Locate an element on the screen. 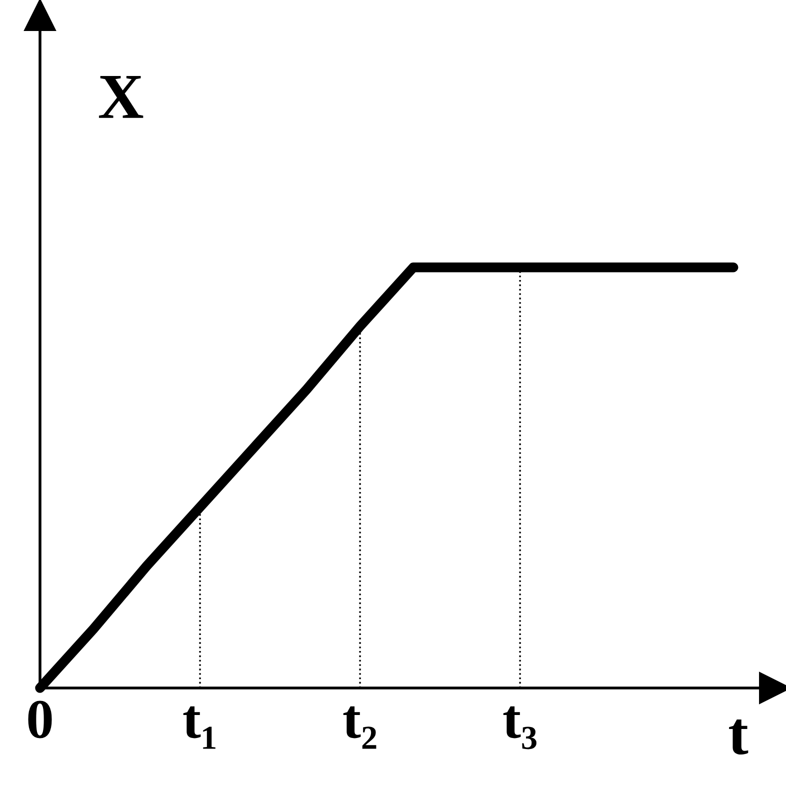 The image size is (786, 794). x-tick-label: t₂ is located at coordinates (359, 727).